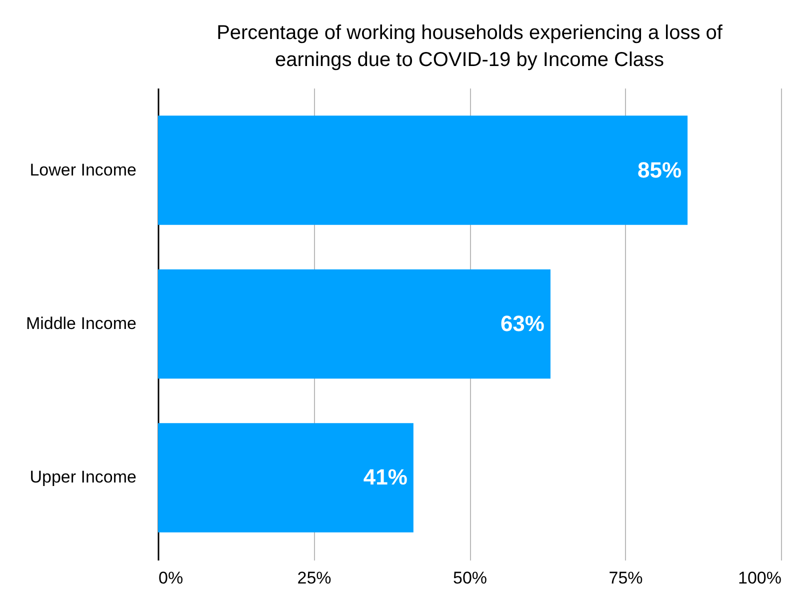  I want to click on y-tick-label: Lower Income, so click(83, 170).